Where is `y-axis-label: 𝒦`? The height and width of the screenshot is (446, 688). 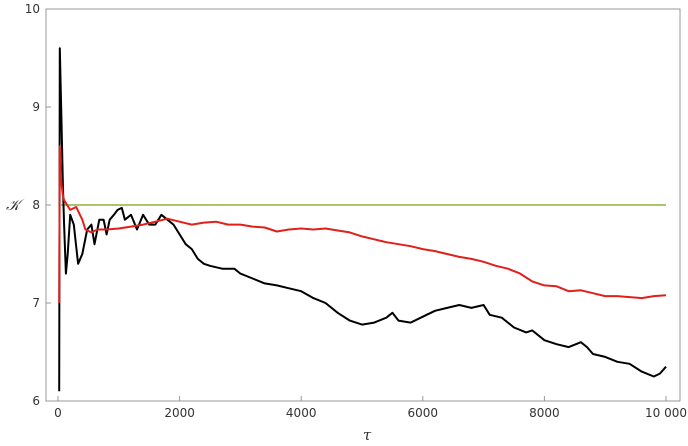
y-axis-label: 𝒦 is located at coordinates (15, 205).